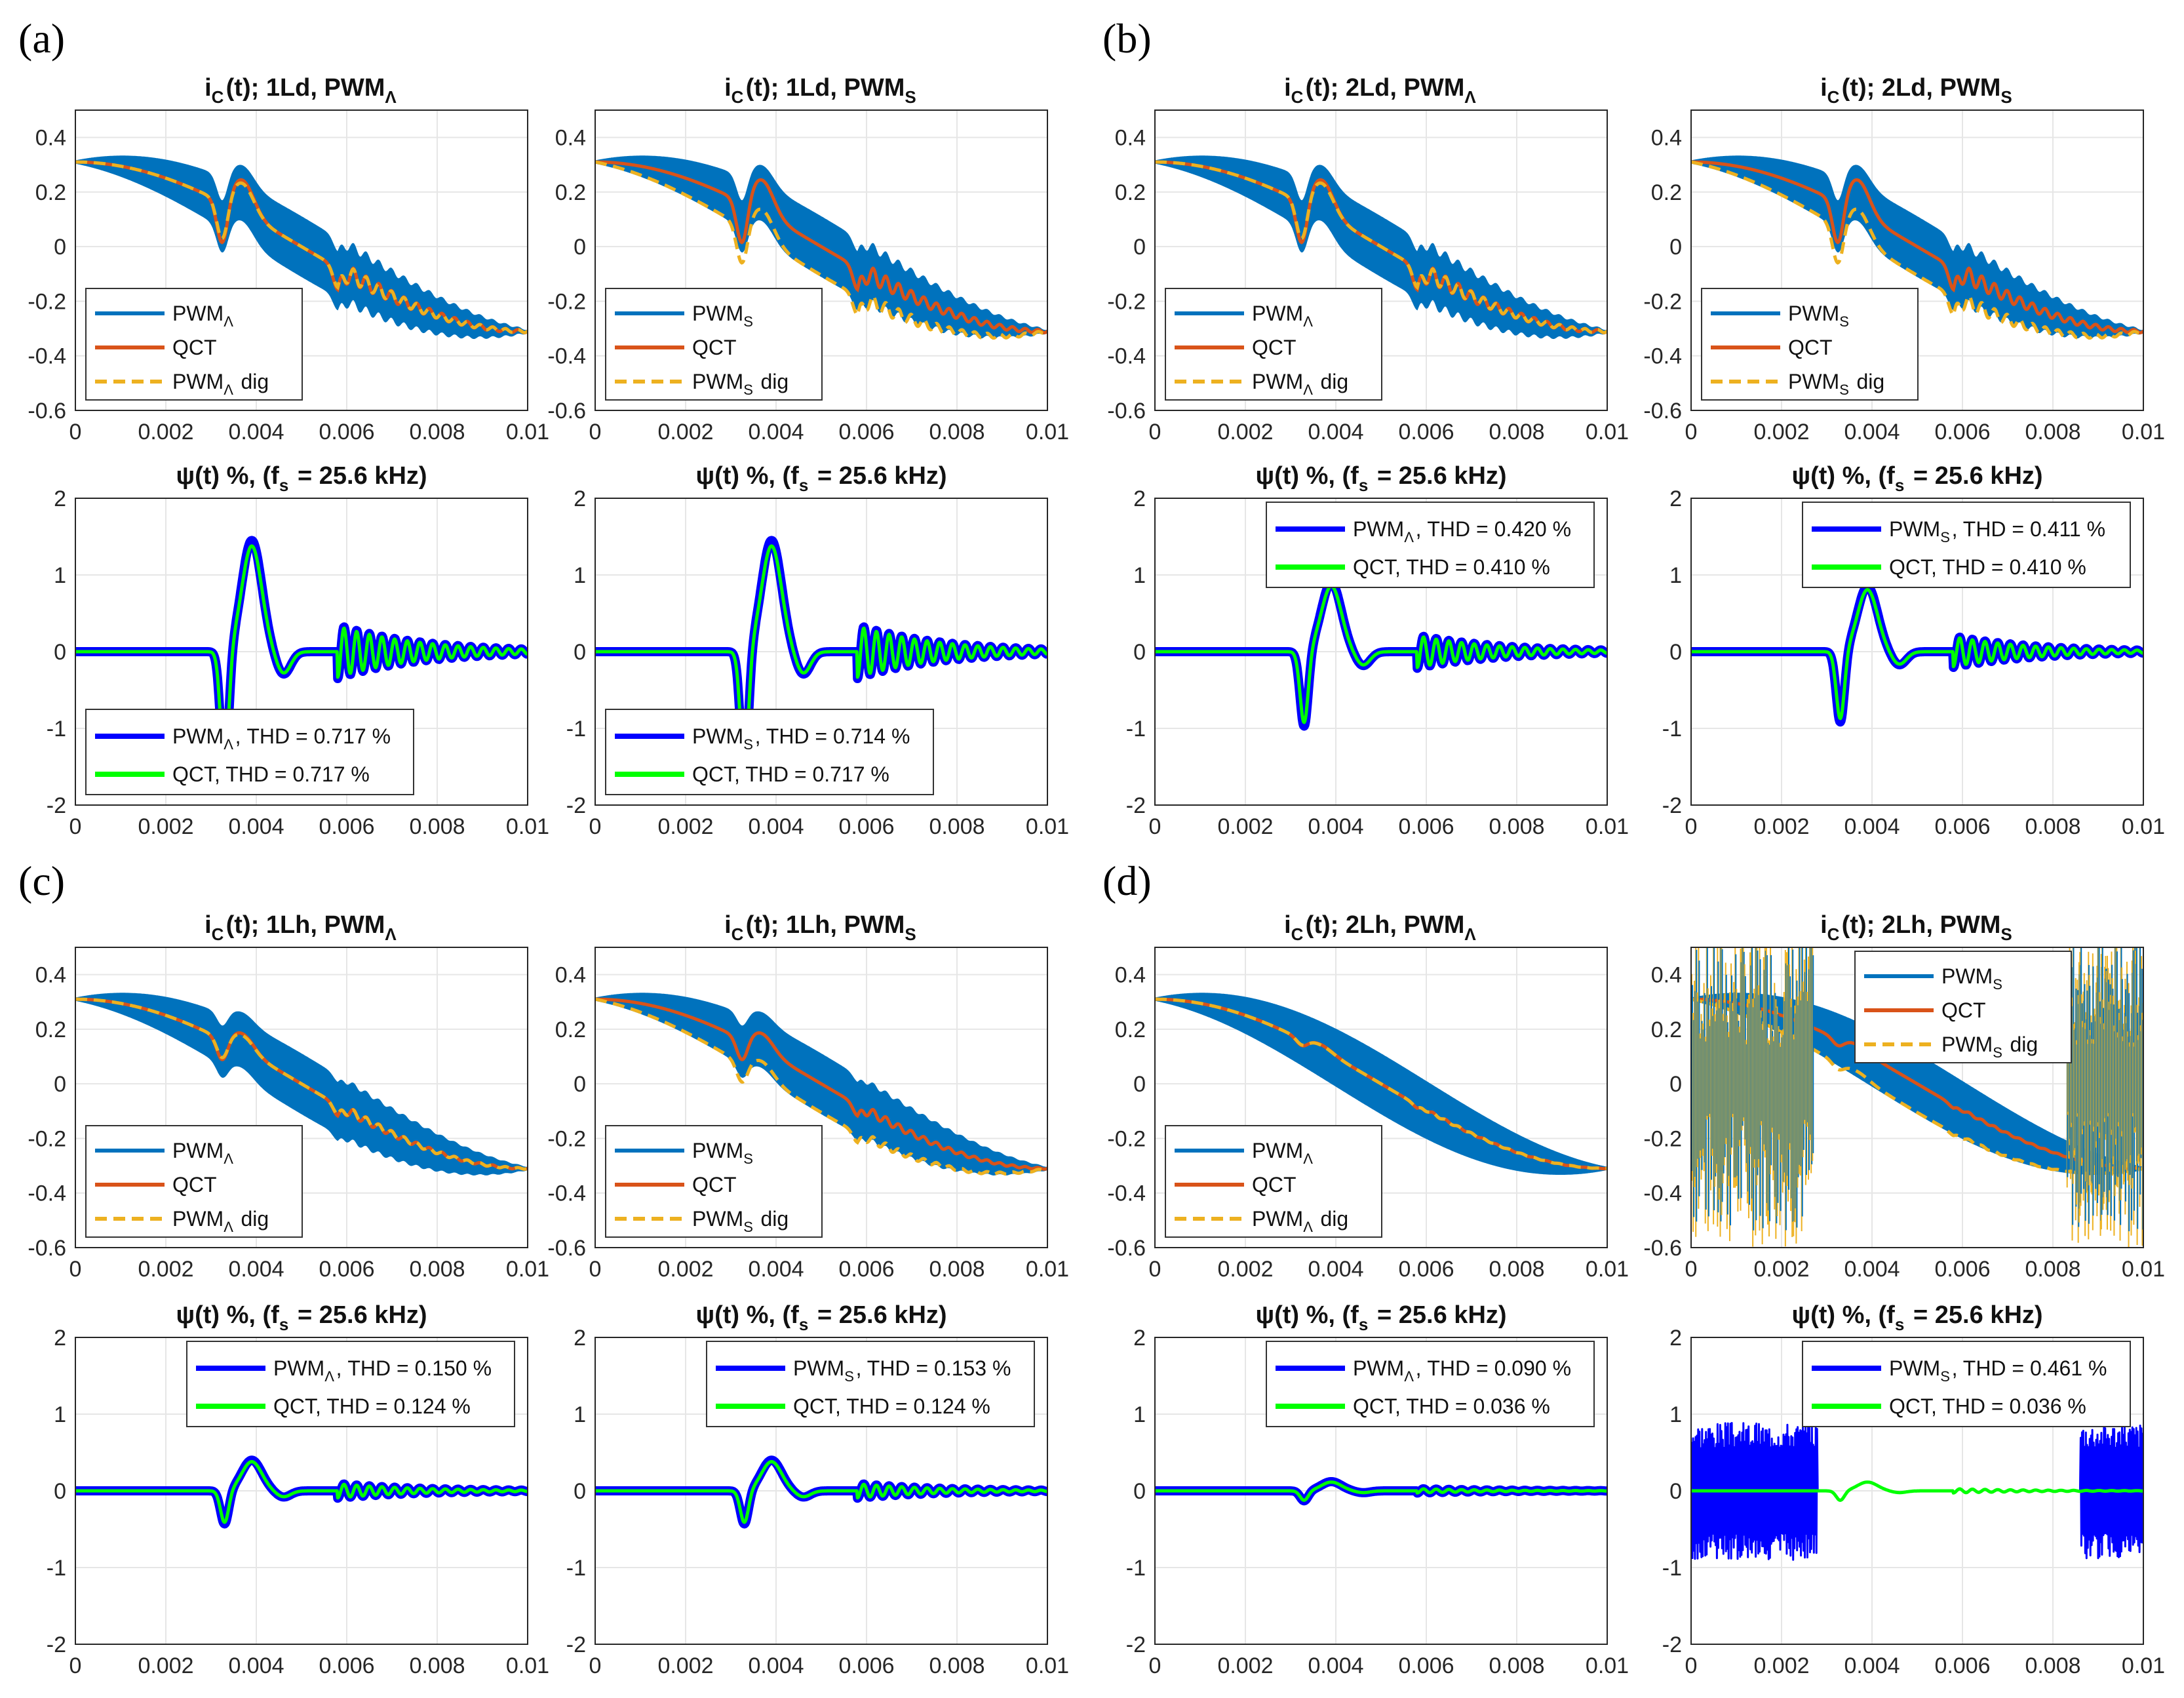 Image resolution: width=2184 pixels, height=1698 pixels. Describe the element at coordinates (1917, 927) in the screenshot. I see `plot-title: iC (t); 2Lh, PWMS` at that location.